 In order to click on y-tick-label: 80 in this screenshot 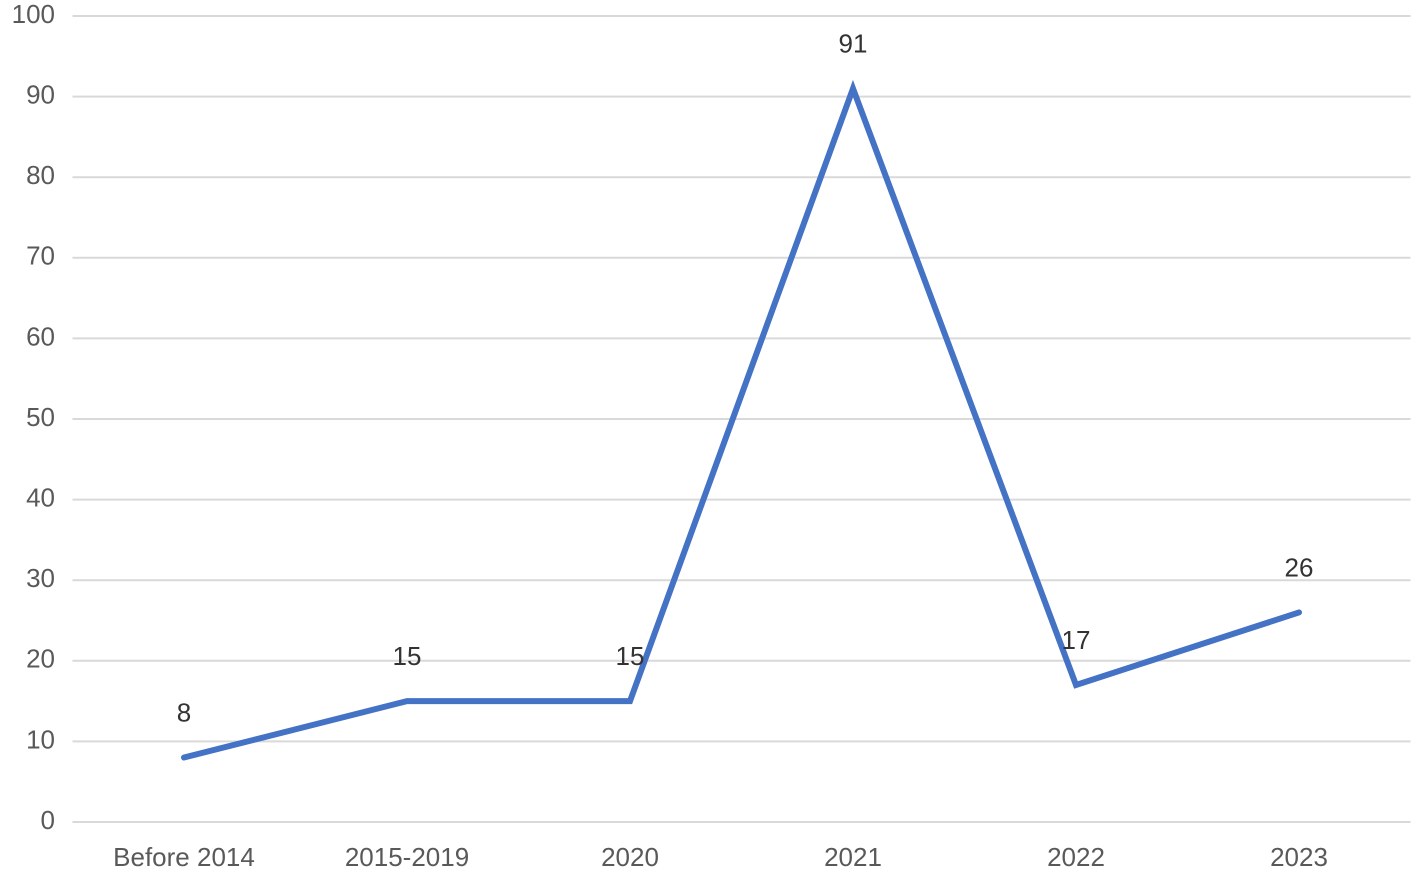, I will do `click(40, 175)`.